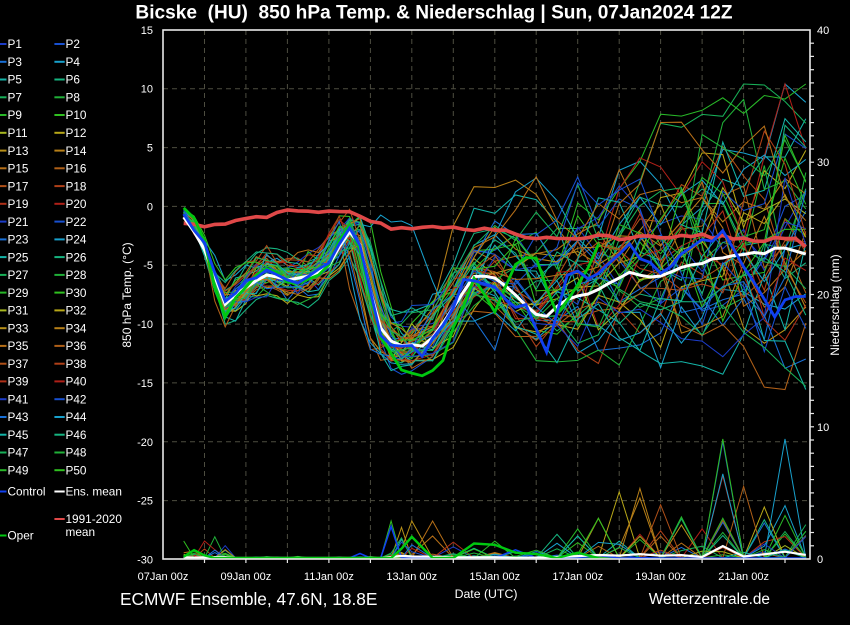 Image resolution: width=850 pixels, height=625 pixels. I want to click on svg-text: -20, so click(145, 443).